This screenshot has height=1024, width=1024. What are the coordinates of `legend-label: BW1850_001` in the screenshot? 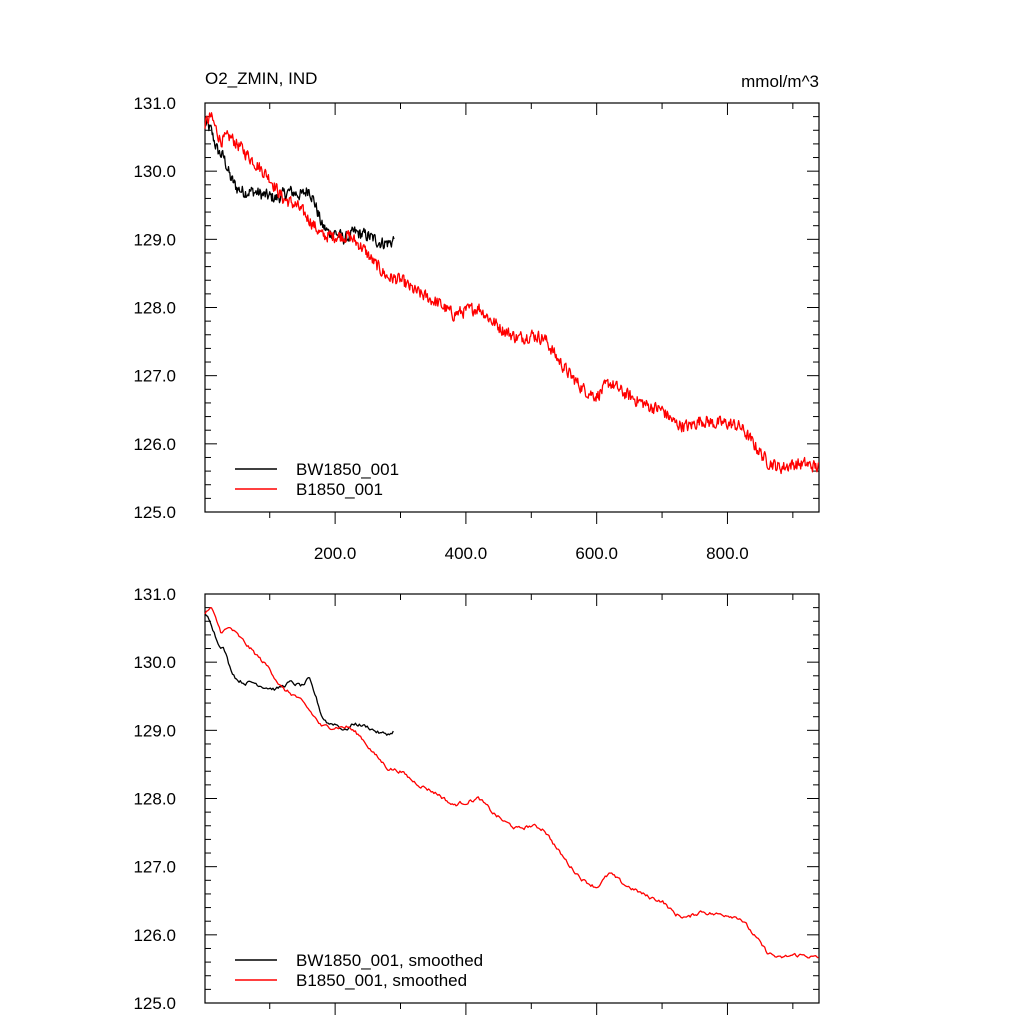 It's located at (347, 469).